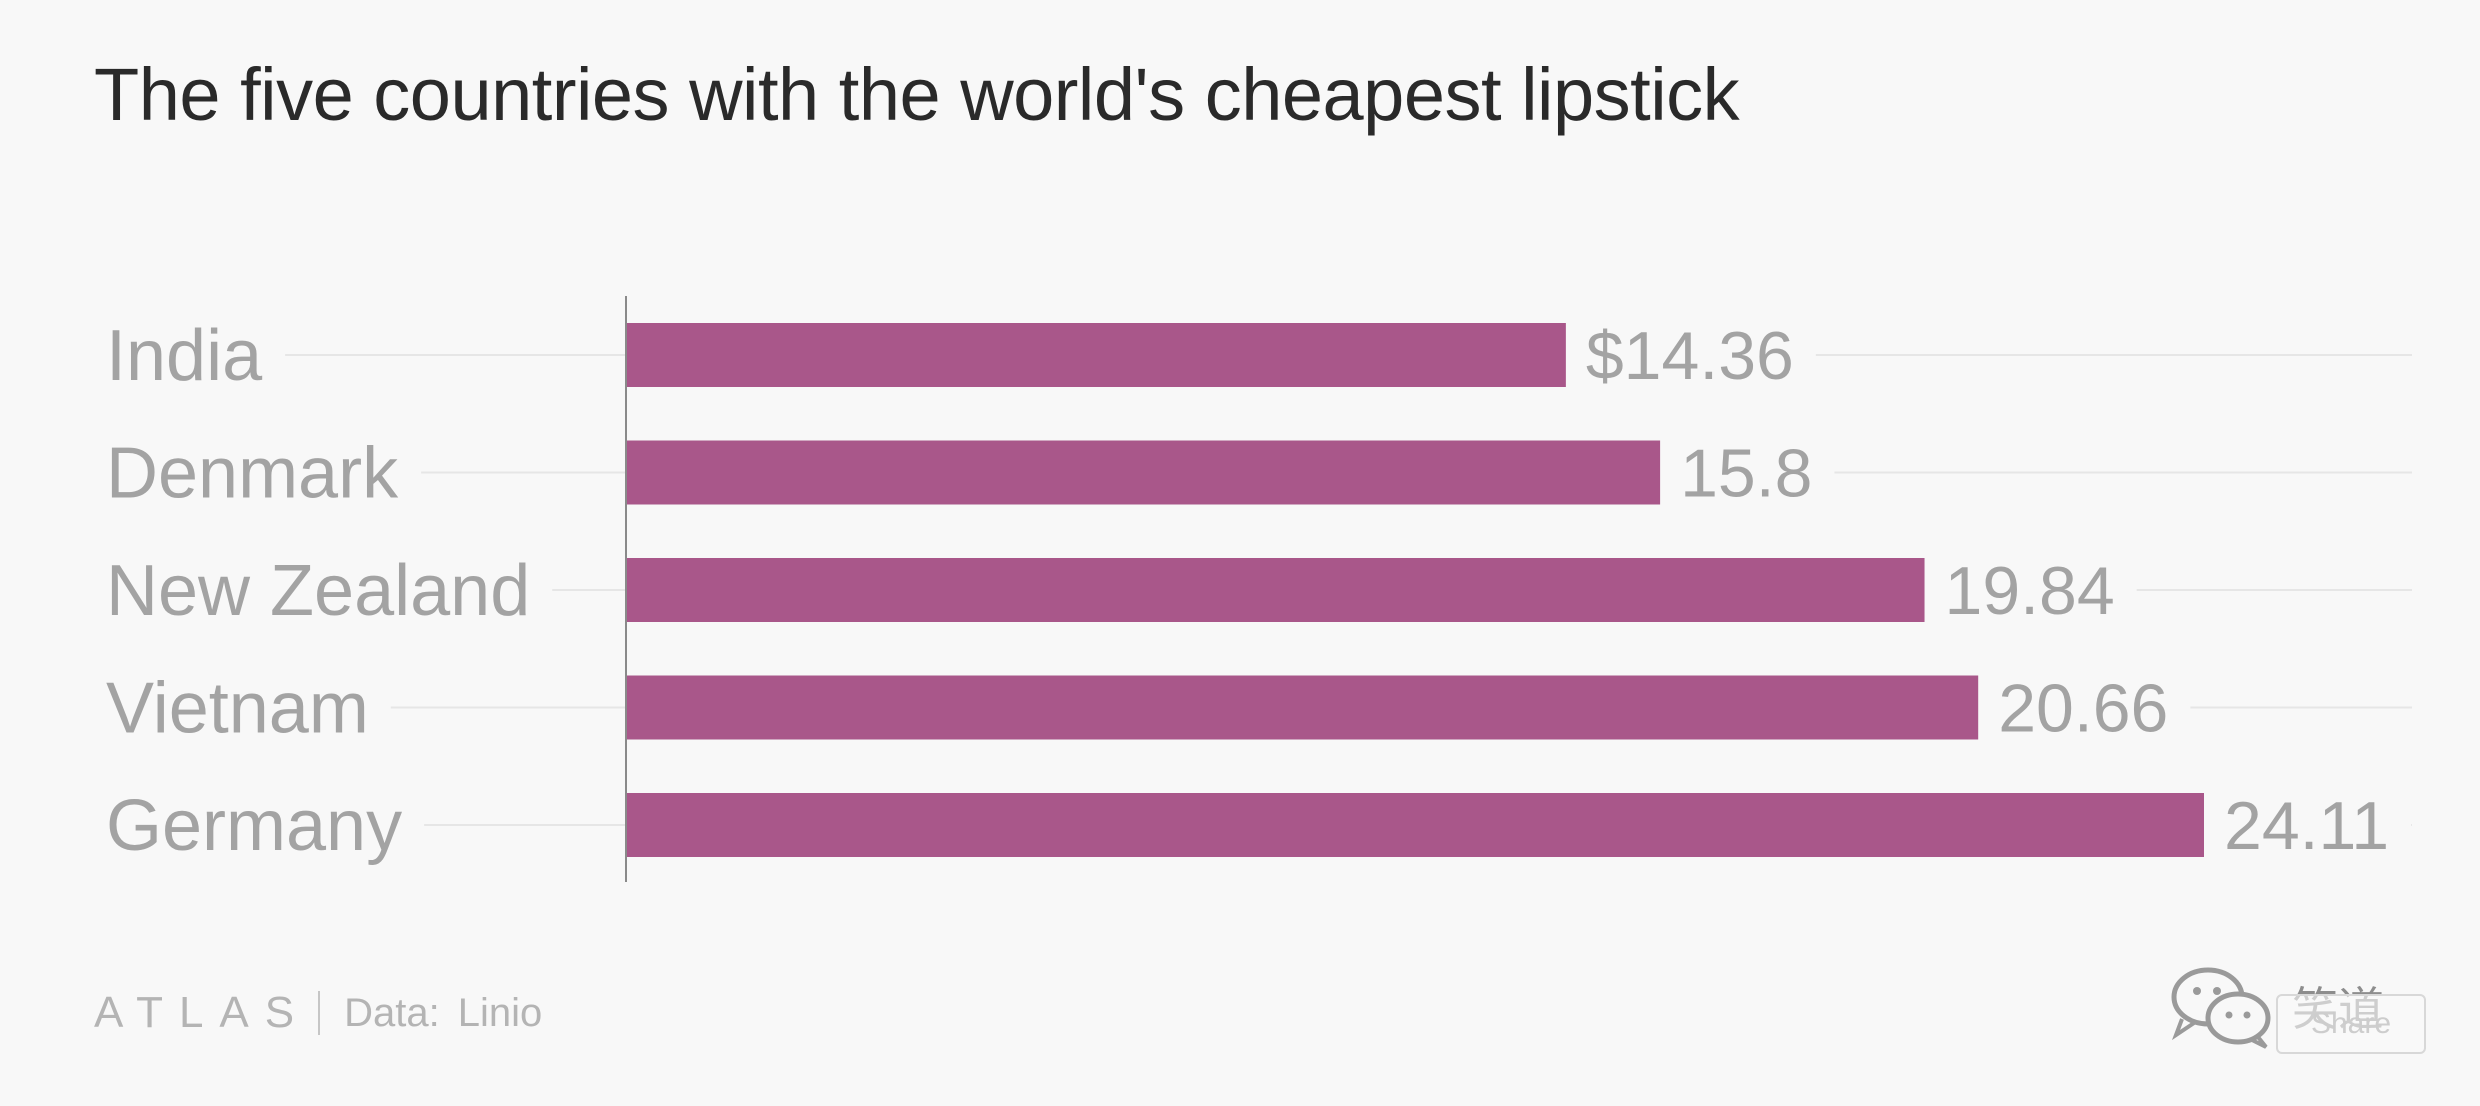  What do you see at coordinates (500, 1012) in the screenshot?
I see `source-name: Linio` at bounding box center [500, 1012].